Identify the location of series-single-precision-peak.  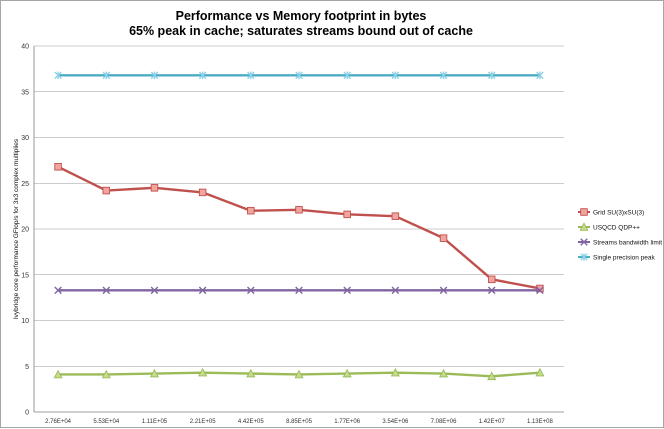
(299, 75).